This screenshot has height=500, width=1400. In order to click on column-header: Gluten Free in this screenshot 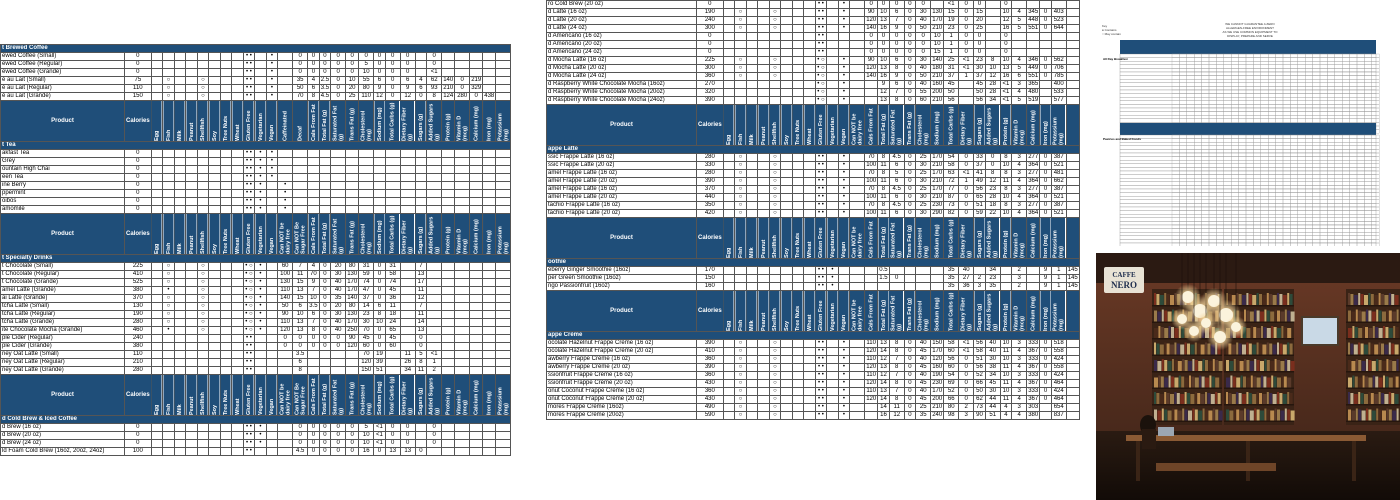, I will do `click(821, 311)`.